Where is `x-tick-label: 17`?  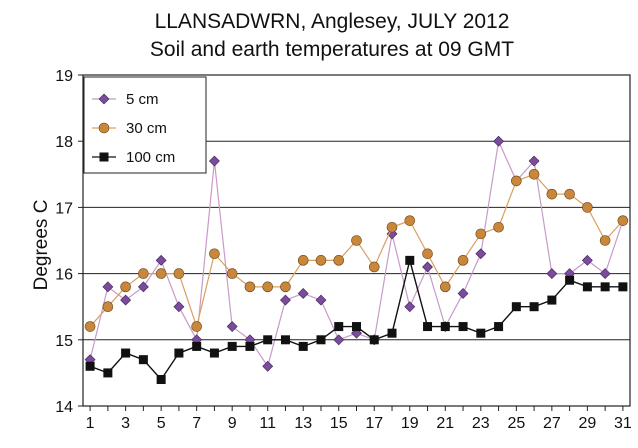 x-tick-label: 17 is located at coordinates (374, 423).